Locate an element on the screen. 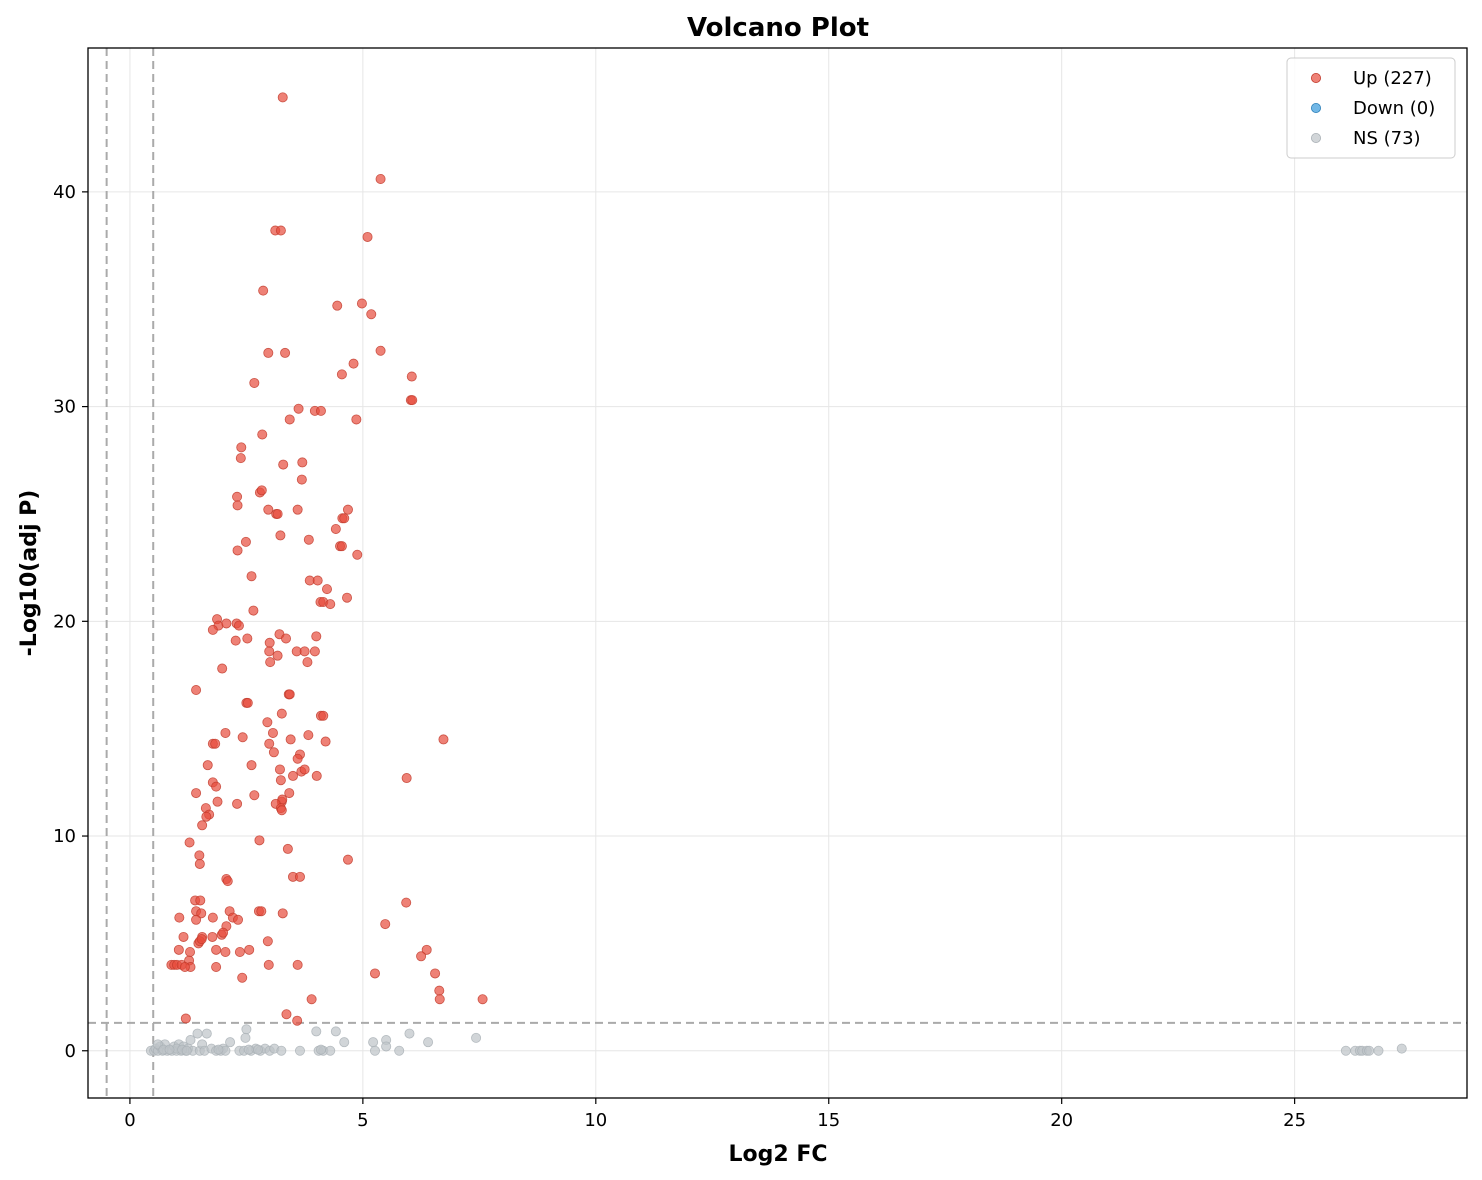 This screenshot has height=1180, width=1482. y-tick-label: 0 is located at coordinates (70, 1051).